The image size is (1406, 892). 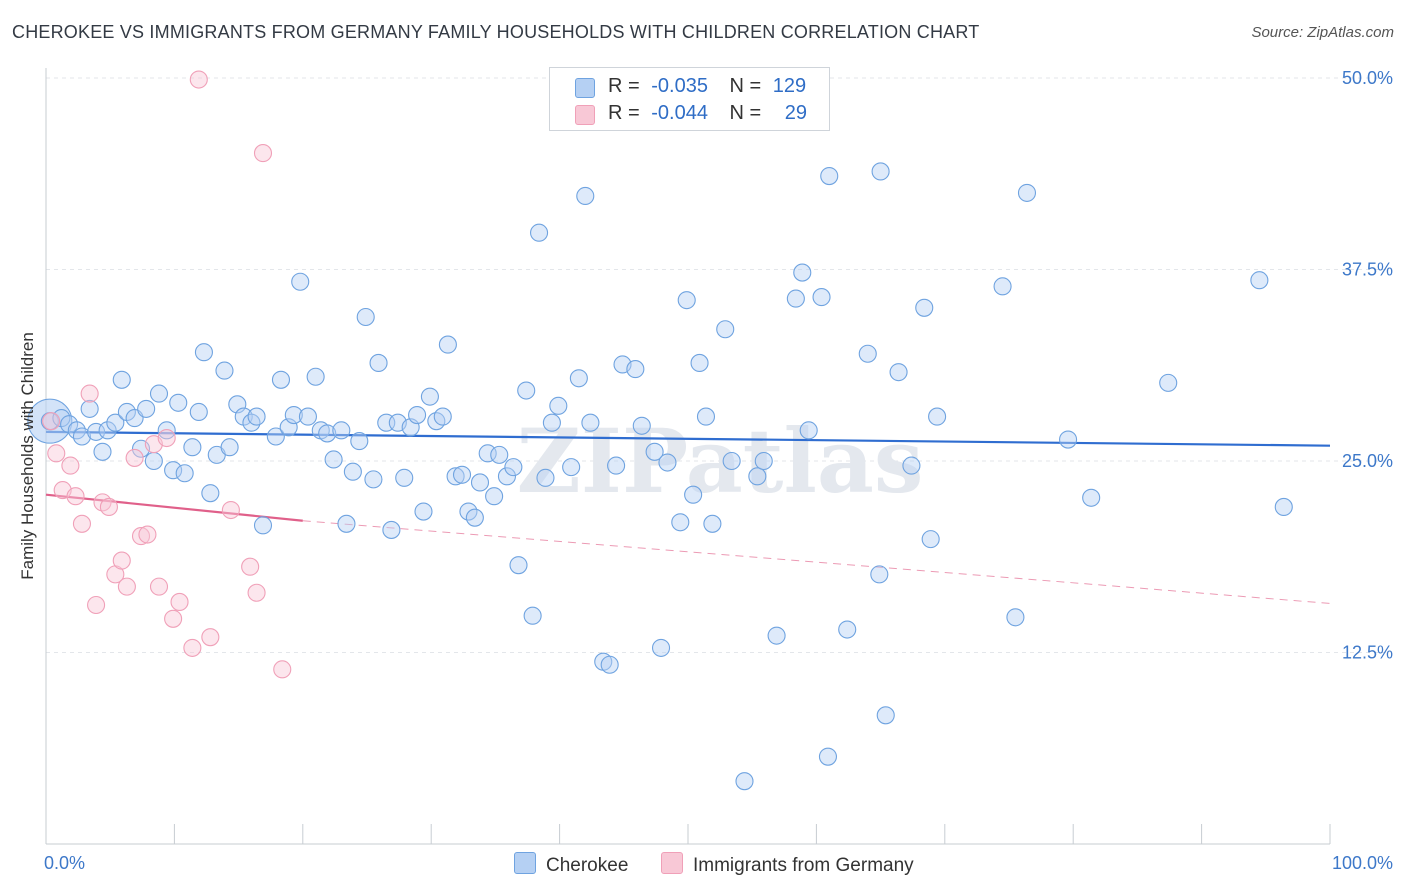 I want to click on germany-trend-extension, so click(x=816, y=562).